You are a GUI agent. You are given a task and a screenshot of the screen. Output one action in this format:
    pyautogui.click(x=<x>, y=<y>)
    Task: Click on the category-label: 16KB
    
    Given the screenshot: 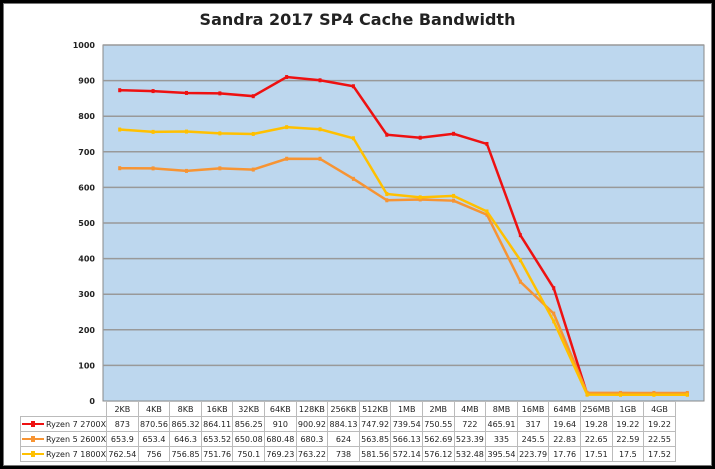 What is the action you would take?
    pyautogui.click(x=217, y=409)
    